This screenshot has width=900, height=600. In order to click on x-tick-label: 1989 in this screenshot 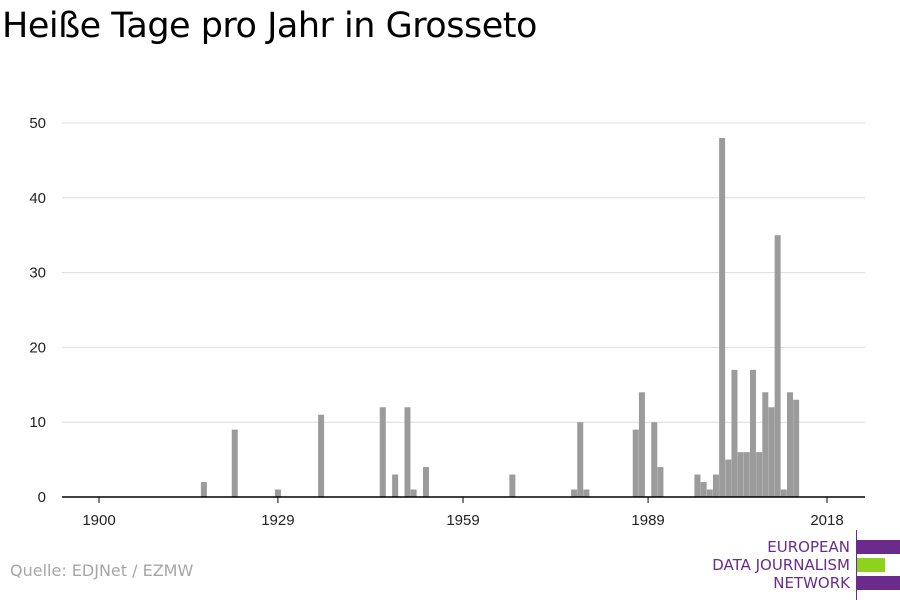, I will do `click(647, 520)`.